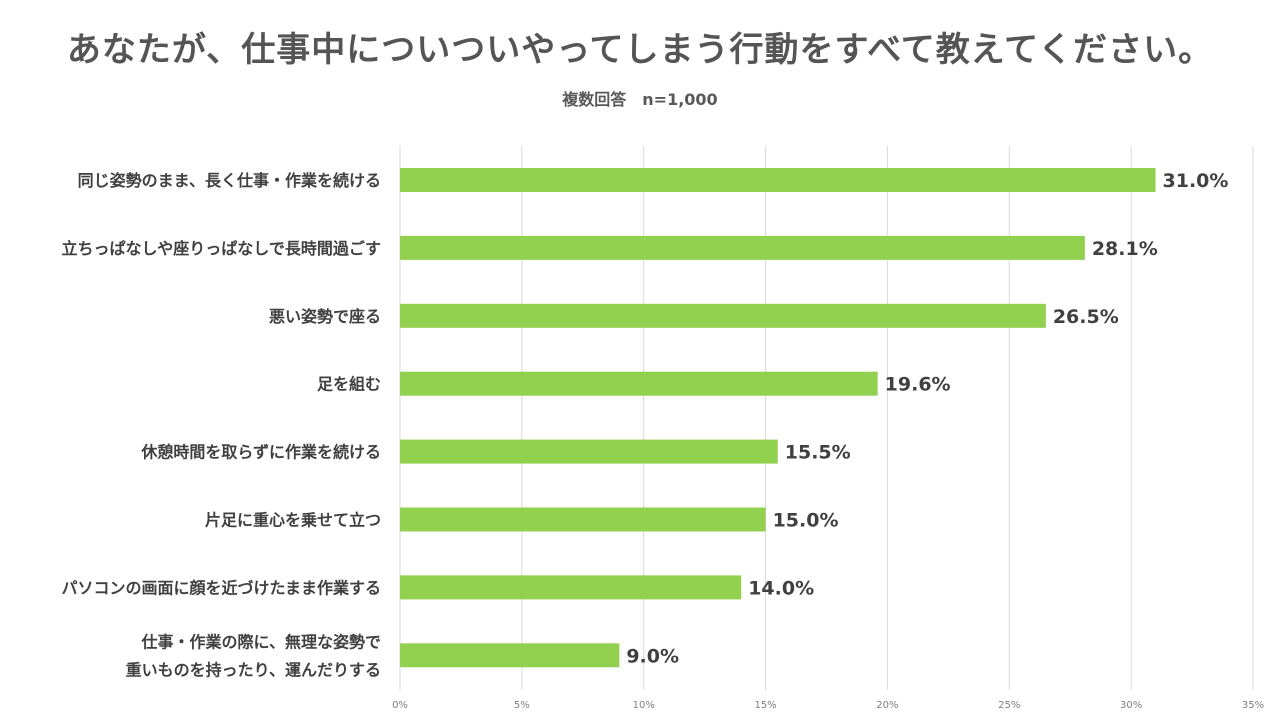  I want to click on value-label: 26.5%, so click(1086, 317).